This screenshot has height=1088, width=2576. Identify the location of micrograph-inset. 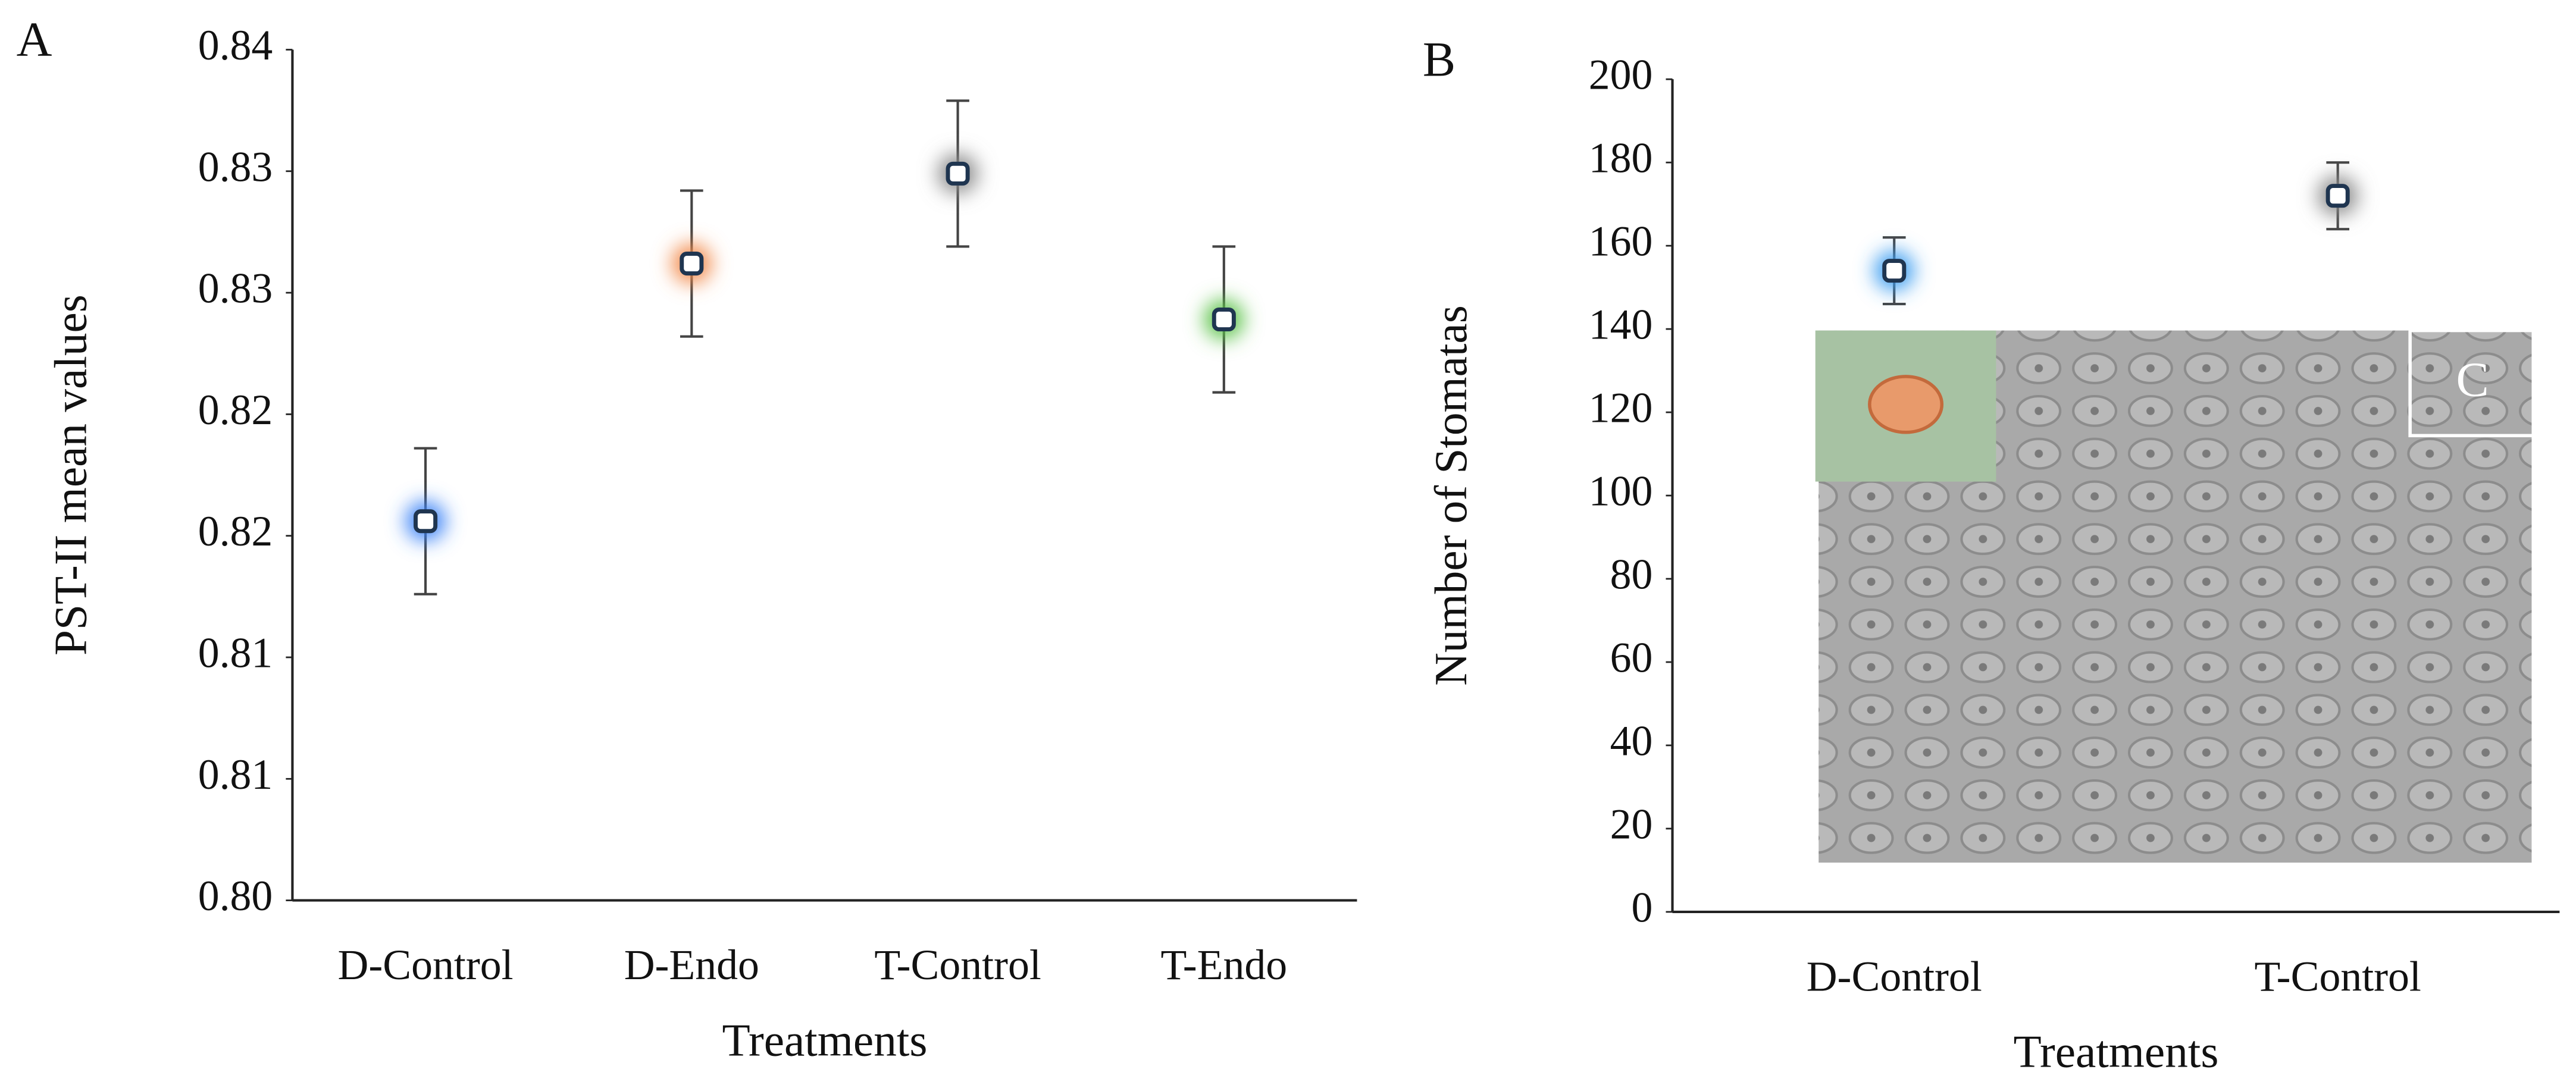
(2176, 596).